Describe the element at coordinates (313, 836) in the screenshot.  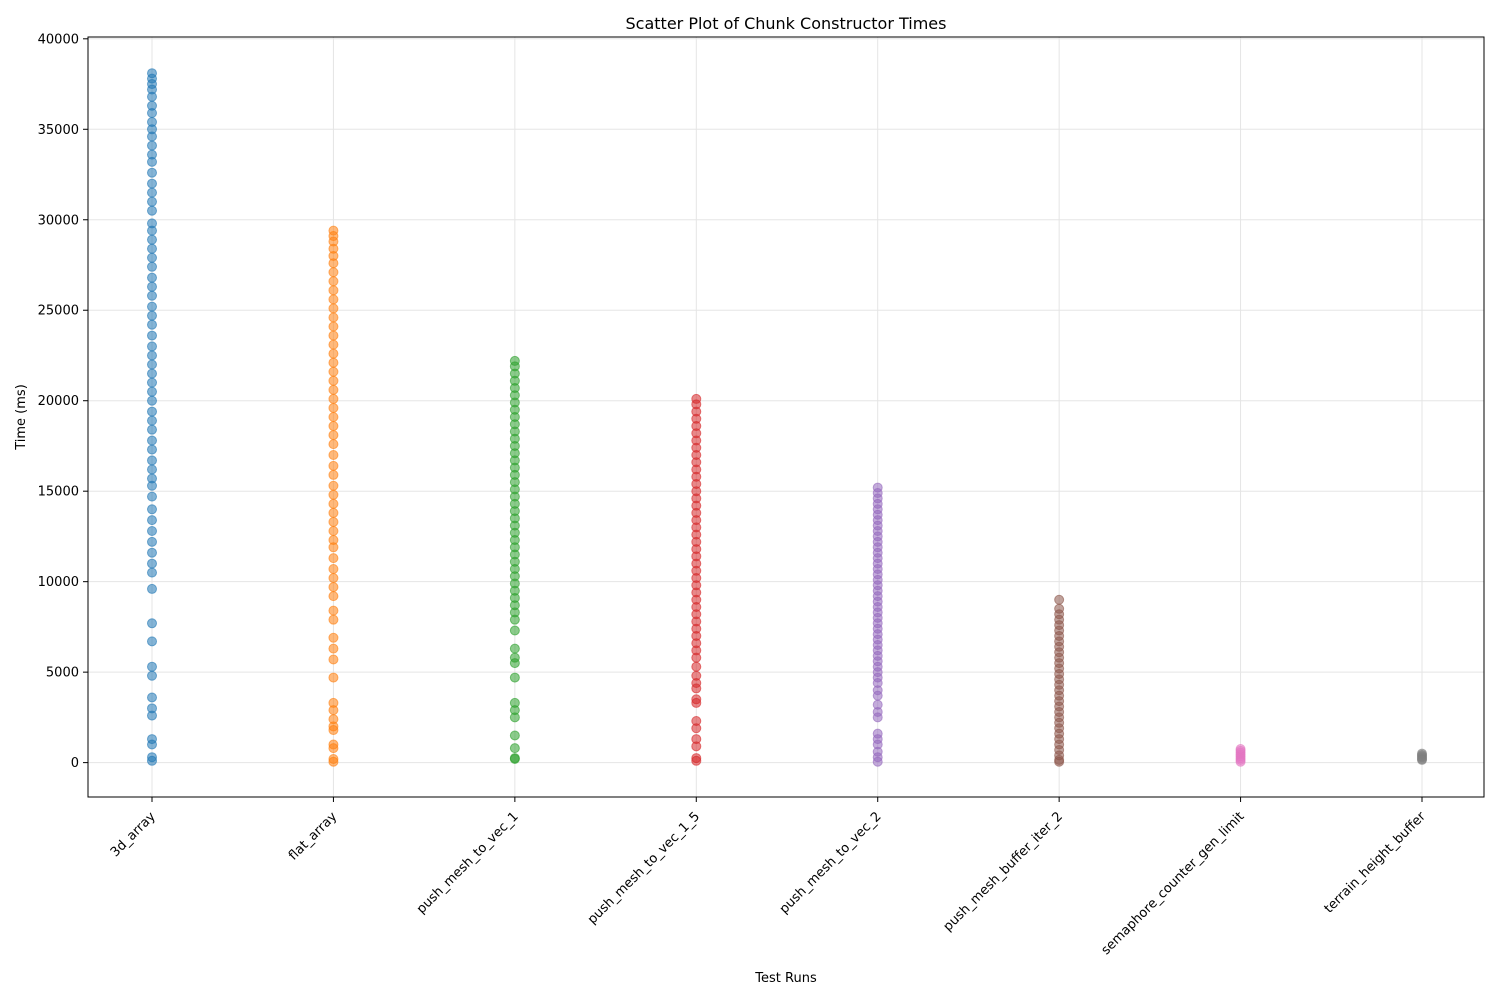
I see `x-tick-label: flat_array` at that location.